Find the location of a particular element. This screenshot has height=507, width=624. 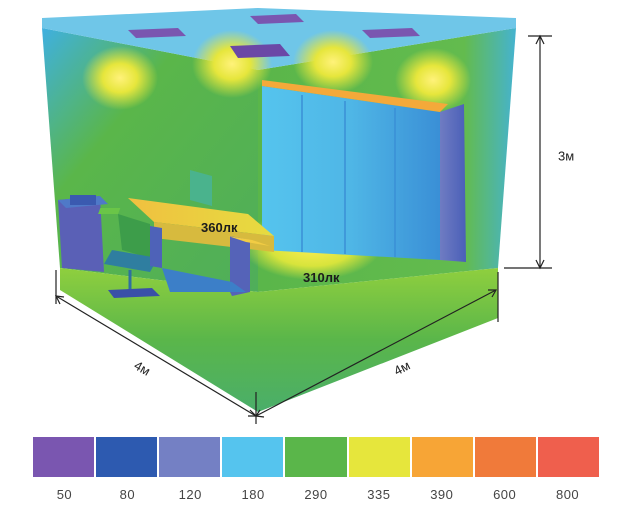

ceiling is located at coordinates (279, 39).